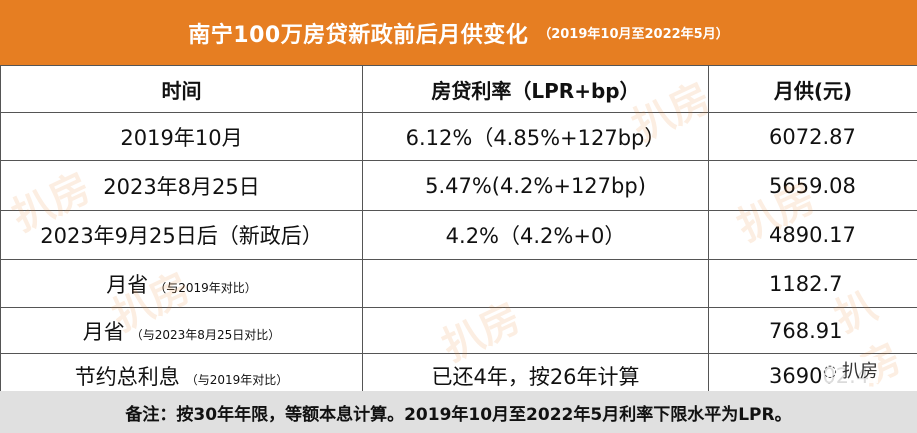 Image resolution: width=917 pixels, height=433 pixels. I want to click on table-row: 2023年9月25日后（新政后） 4.2%（4.2%+0） 4890.17, so click(458, 235).